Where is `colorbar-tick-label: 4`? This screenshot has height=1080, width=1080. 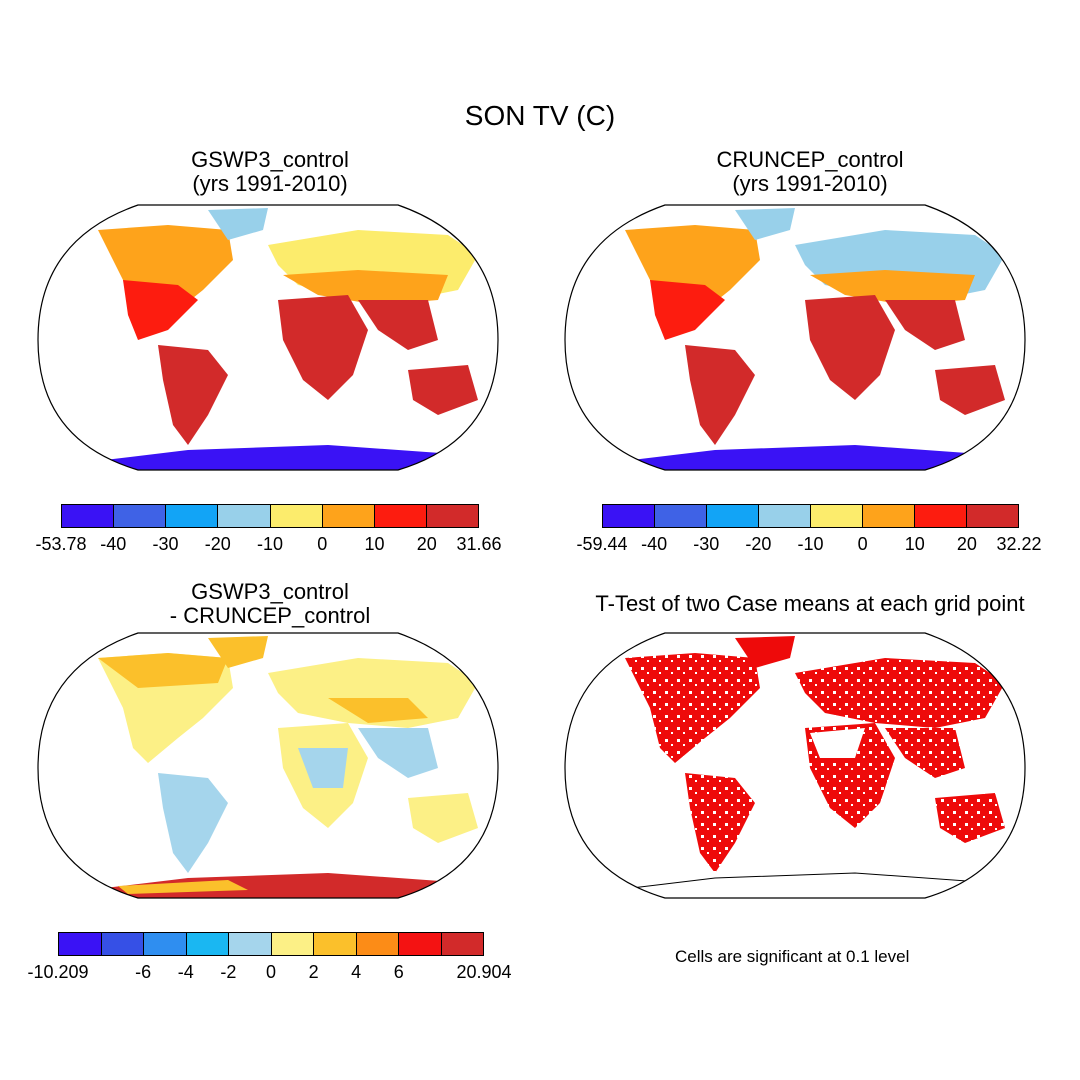
colorbar-tick-label: 4 is located at coordinates (356, 972).